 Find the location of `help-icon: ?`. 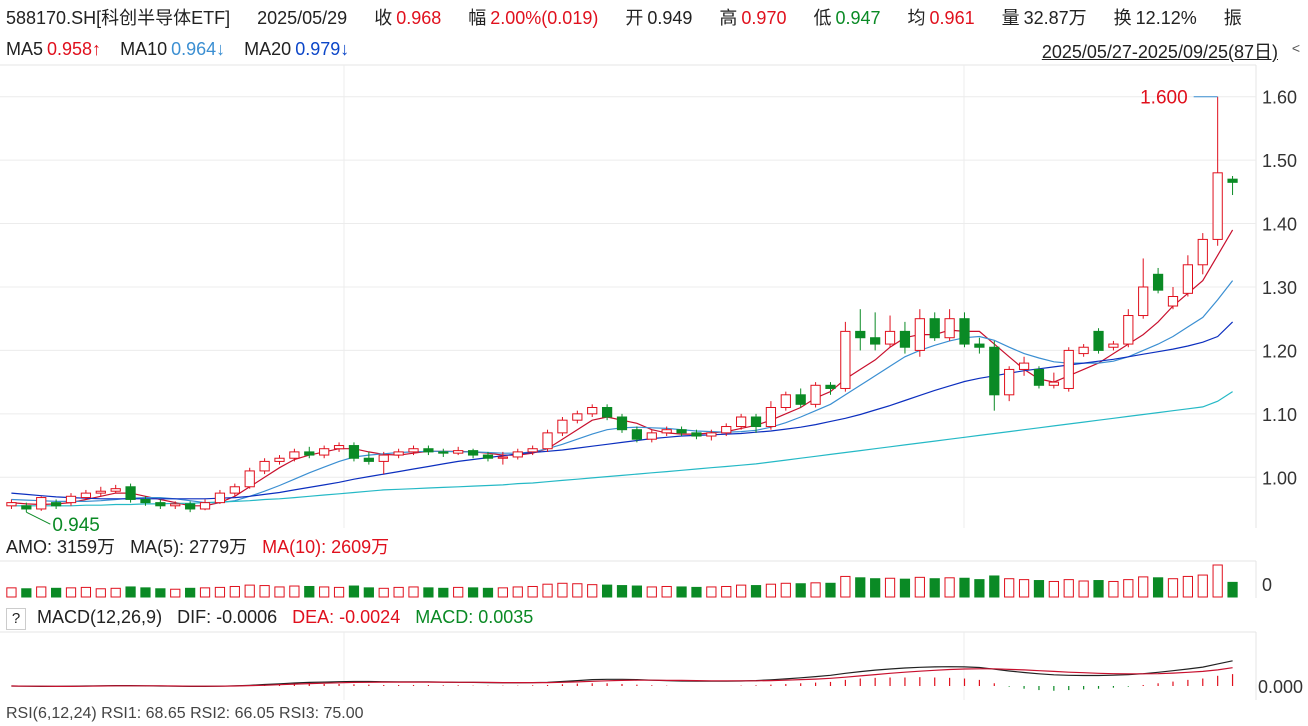

help-icon: ? is located at coordinates (16, 619).